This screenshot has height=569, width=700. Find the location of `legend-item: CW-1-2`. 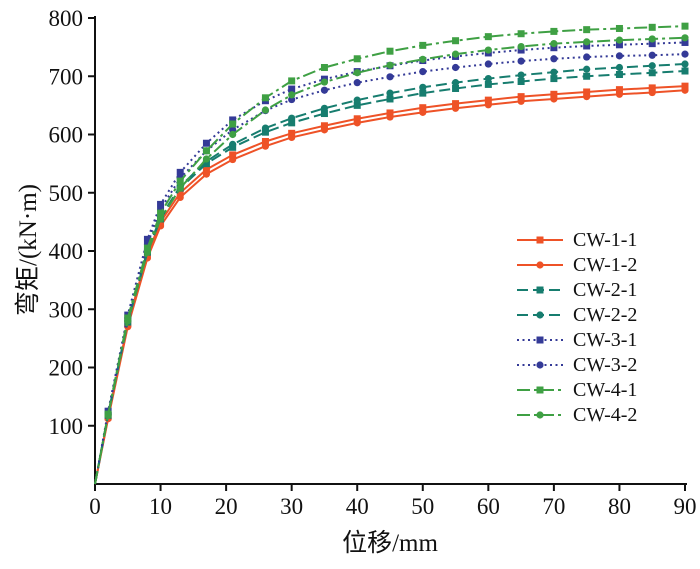

legend-item: CW-1-2 is located at coordinates (576, 264).